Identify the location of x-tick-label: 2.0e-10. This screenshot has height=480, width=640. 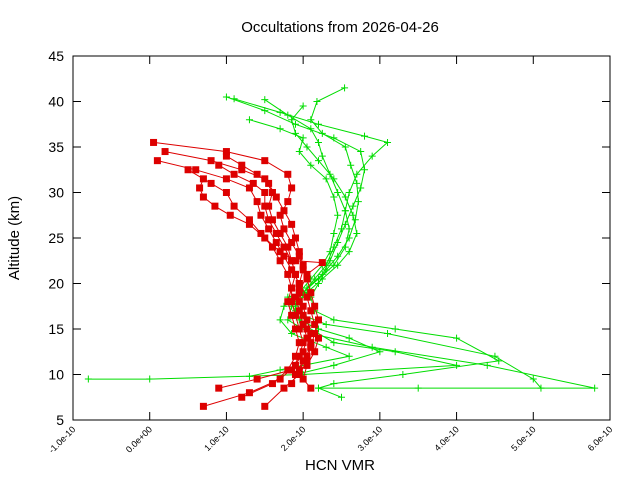
(293, 438).